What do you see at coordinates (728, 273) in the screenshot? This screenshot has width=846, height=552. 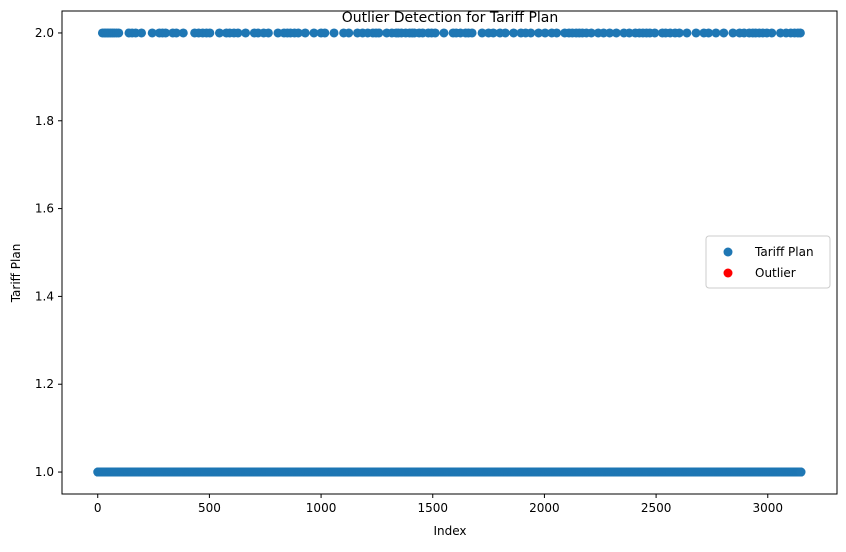 I see `legend-marker-outlier` at bounding box center [728, 273].